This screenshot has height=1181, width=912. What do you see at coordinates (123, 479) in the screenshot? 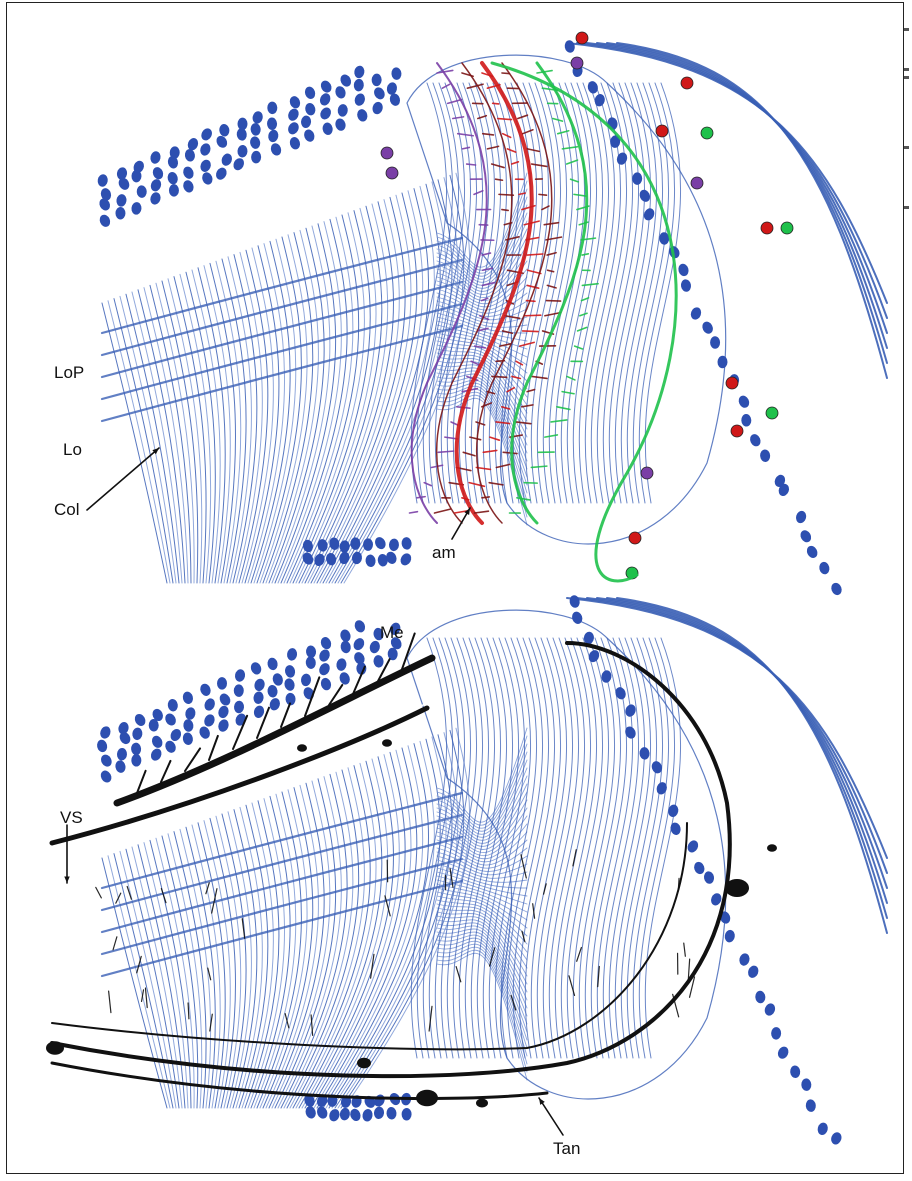
I see `arrow-col` at bounding box center [123, 479].